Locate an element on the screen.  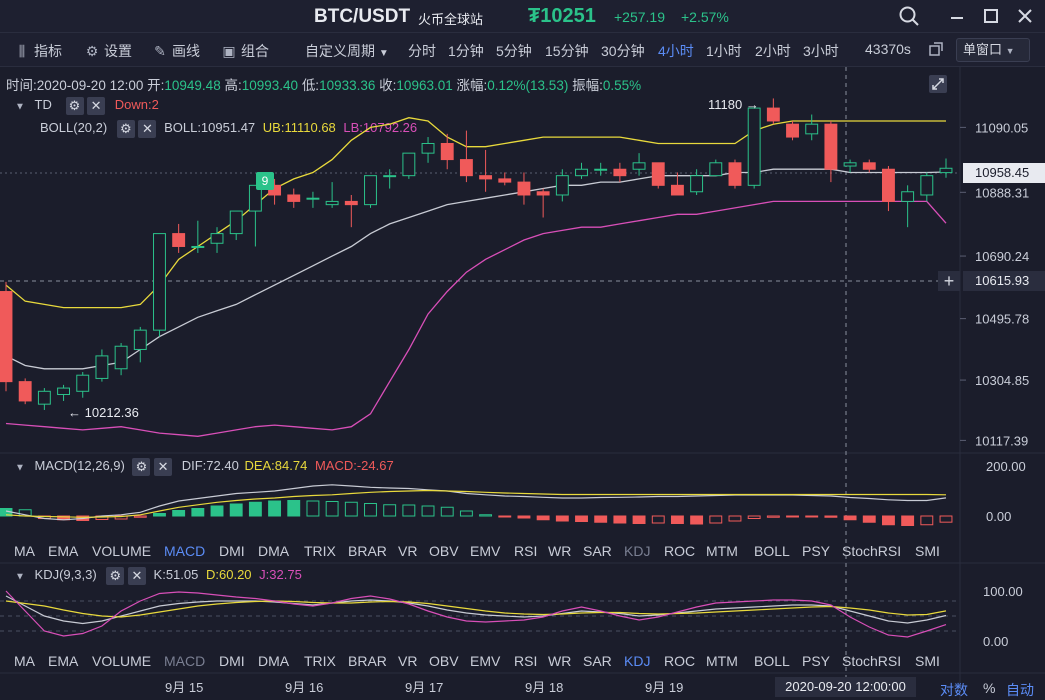
cursor-price-tag: 10615.93 is located at coordinates (1004, 281).